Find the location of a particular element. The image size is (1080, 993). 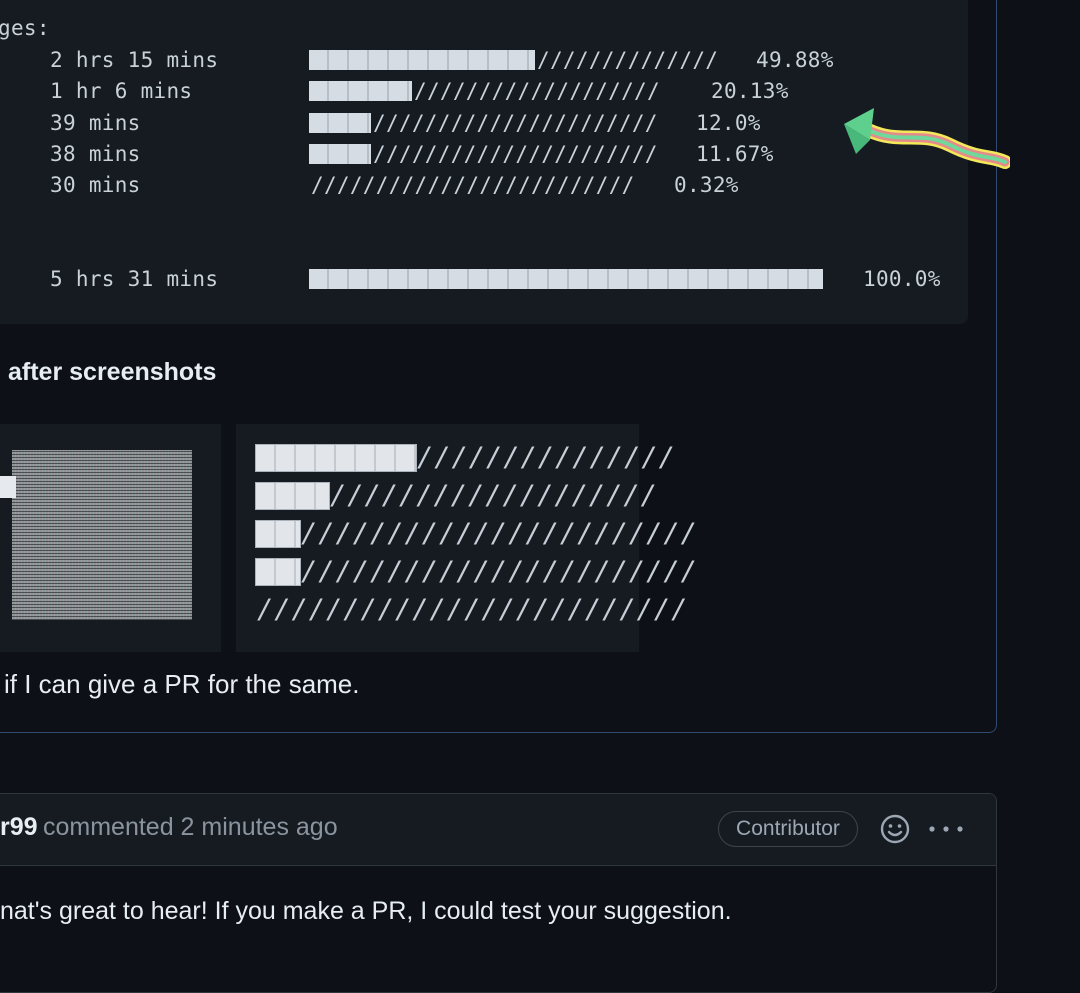

total-progress-bar is located at coordinates (566, 279).